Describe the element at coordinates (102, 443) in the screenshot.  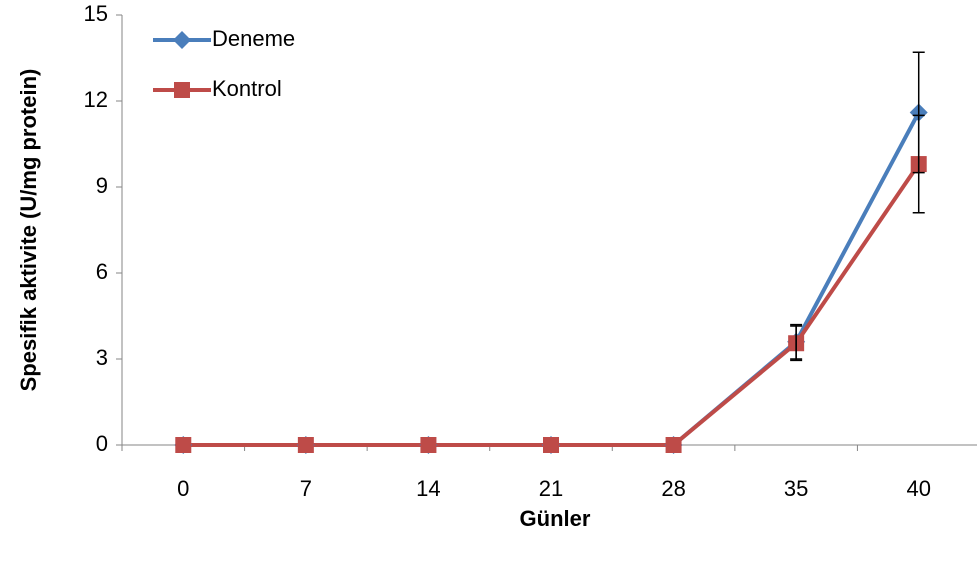
I see `y-tick-label: 0` at that location.